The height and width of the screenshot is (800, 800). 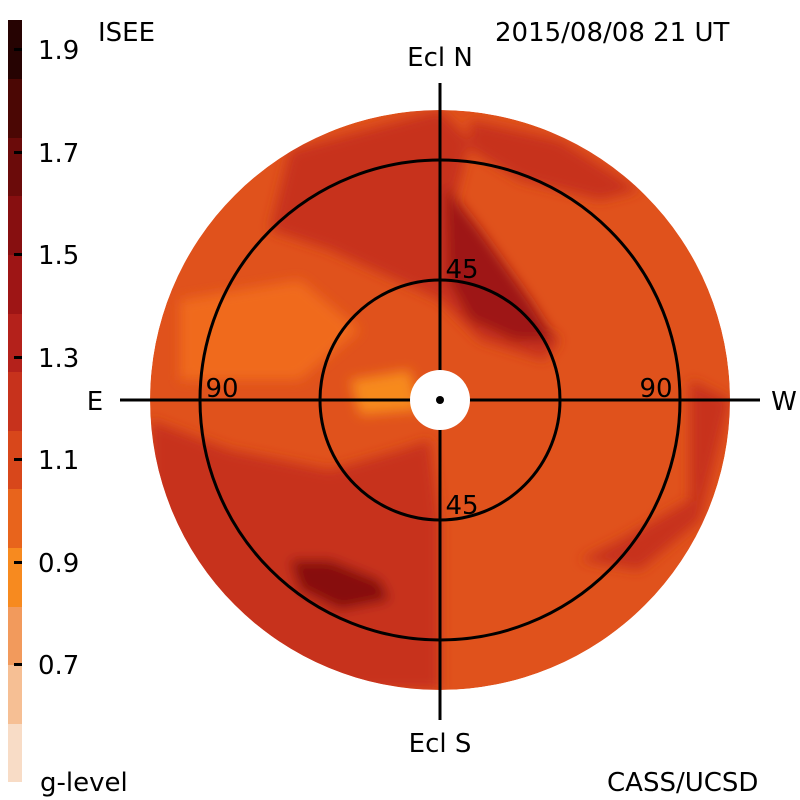 What do you see at coordinates (784, 402) in the screenshot?
I see `west-label: W` at bounding box center [784, 402].